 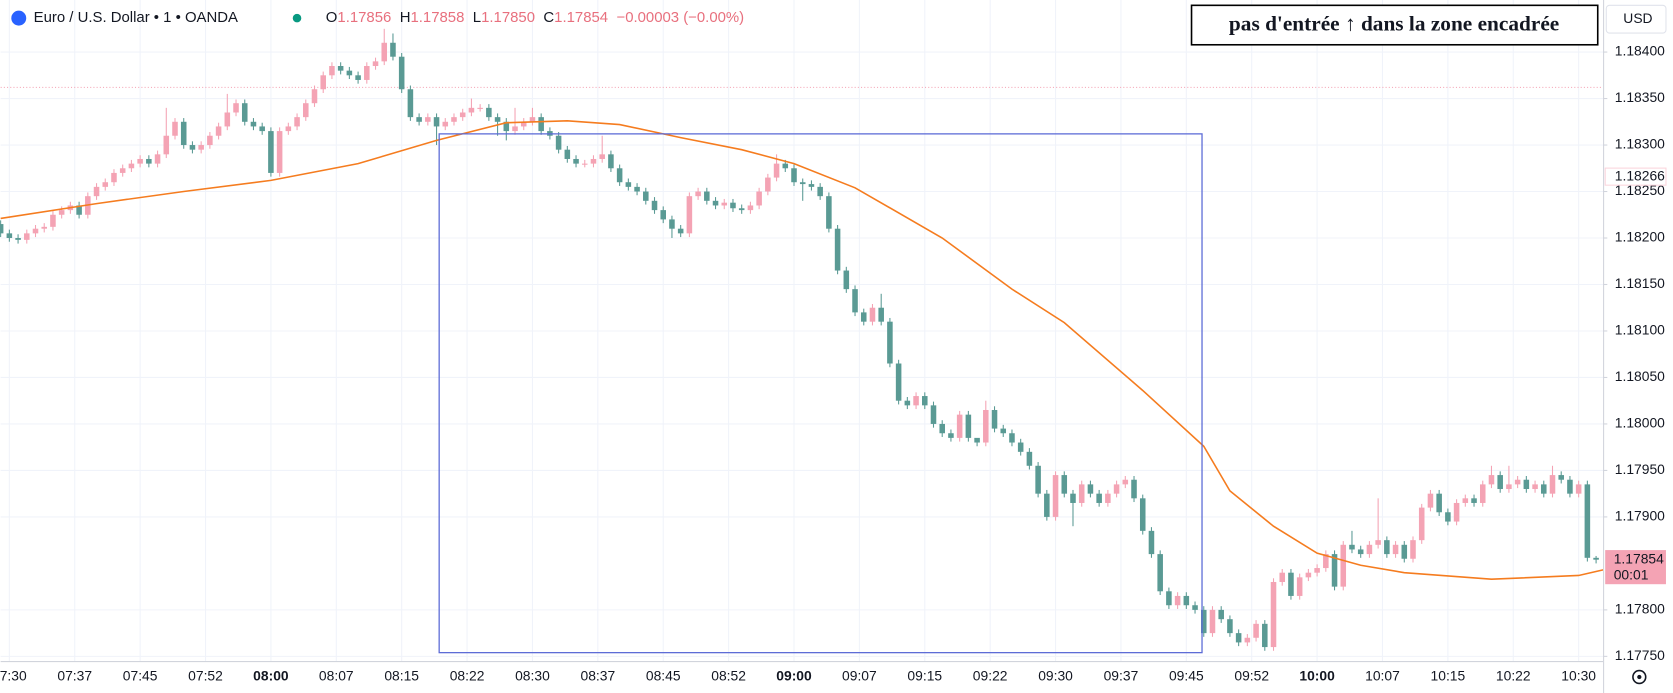 What do you see at coordinates (1640, 469) in the screenshot?
I see `y-tick-label: 1.17950` at bounding box center [1640, 469].